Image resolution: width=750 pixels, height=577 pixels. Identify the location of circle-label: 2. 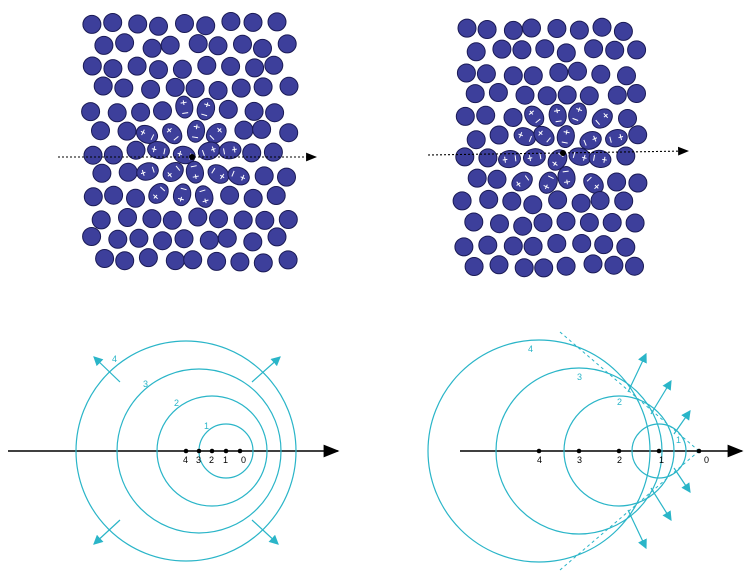
(619, 402).